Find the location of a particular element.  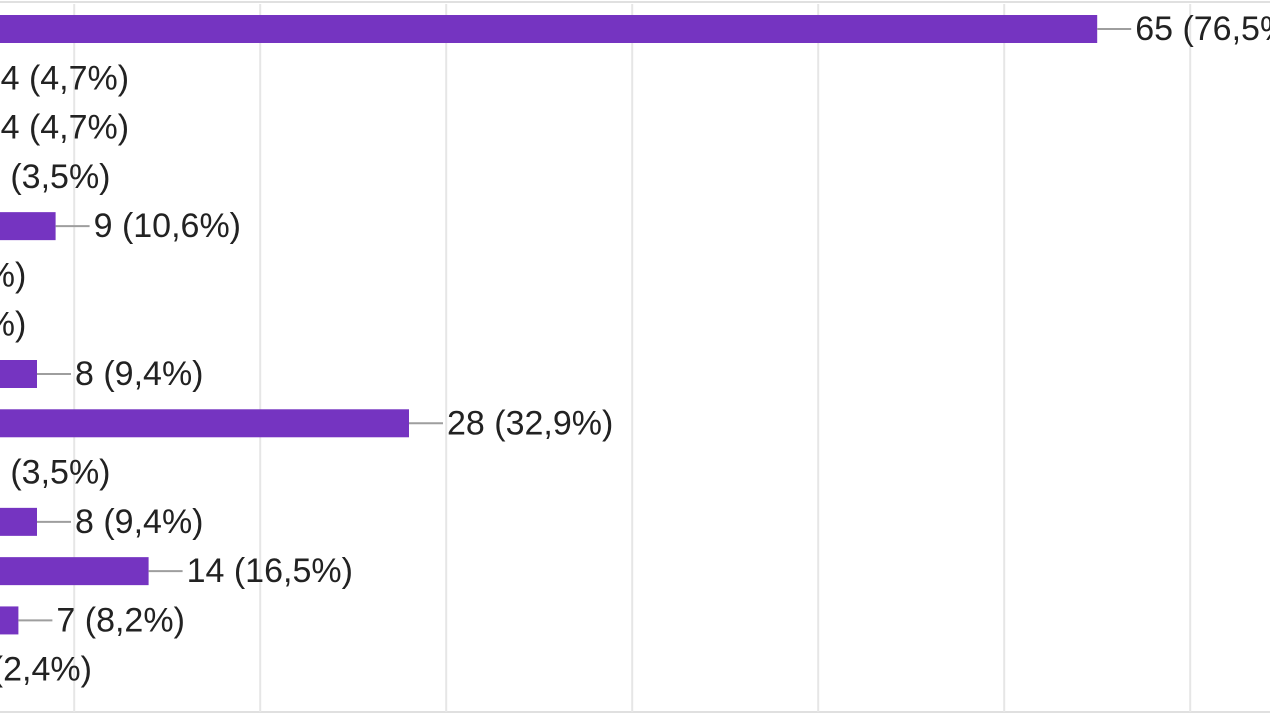

value-label: 2 (2,4%) is located at coordinates (46, 670).